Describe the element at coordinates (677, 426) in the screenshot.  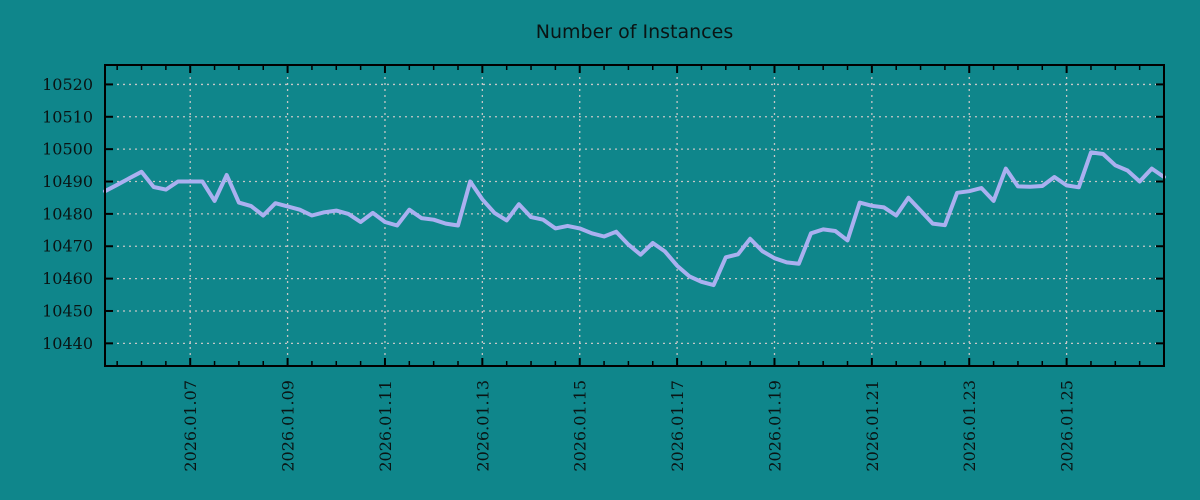
I see `x-tick-label: 2026.01.17` at that location.